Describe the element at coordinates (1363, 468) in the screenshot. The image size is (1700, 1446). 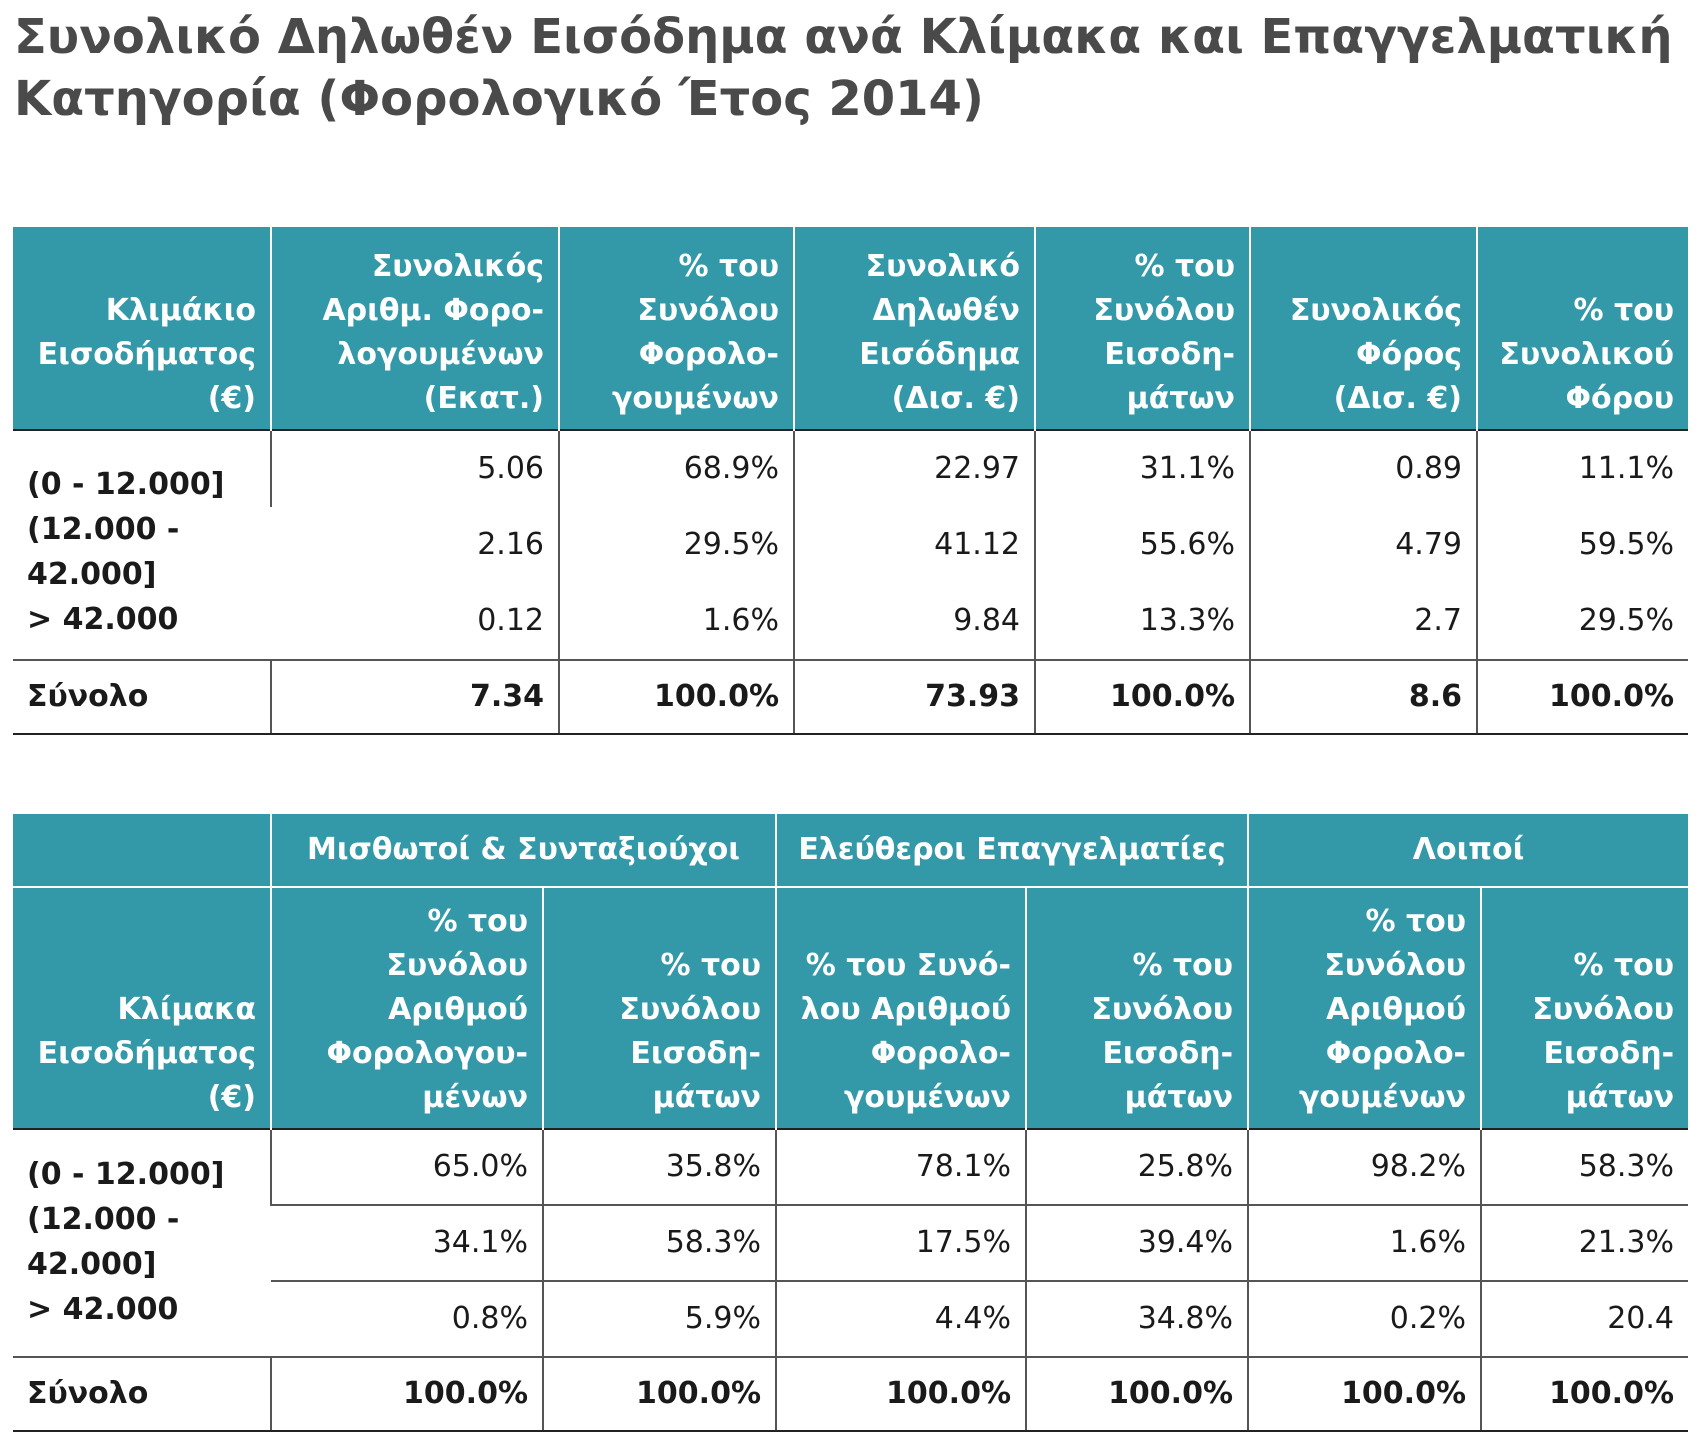
I see `table-cell: 0.89` at that location.